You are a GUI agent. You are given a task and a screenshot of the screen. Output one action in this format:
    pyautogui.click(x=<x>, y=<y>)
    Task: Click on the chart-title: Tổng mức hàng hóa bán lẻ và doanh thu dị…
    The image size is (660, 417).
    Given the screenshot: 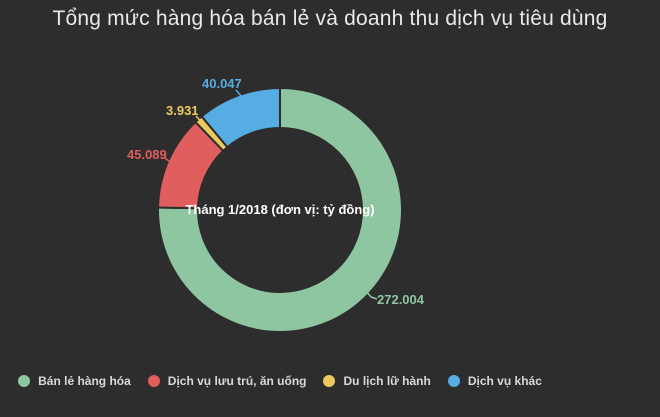 What is the action you would take?
    pyautogui.click(x=330, y=18)
    